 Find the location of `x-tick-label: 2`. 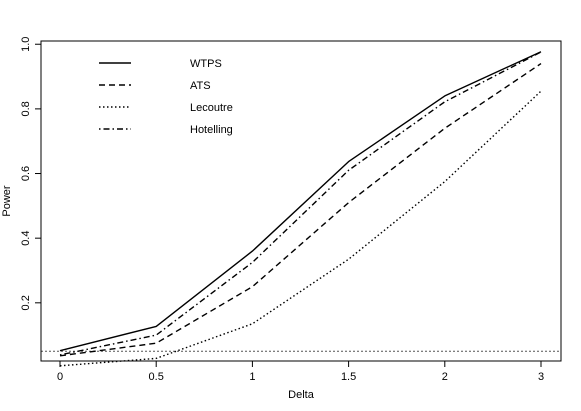

x-tick-label: 2 is located at coordinates (445, 377).